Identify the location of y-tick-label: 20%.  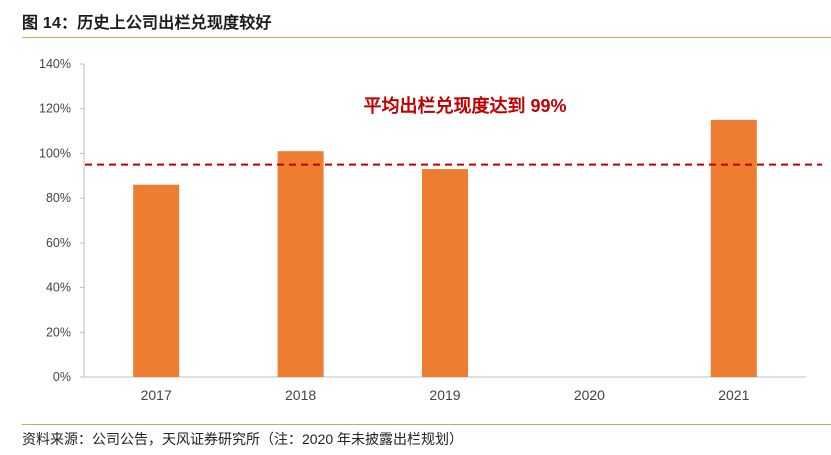
(58, 332).